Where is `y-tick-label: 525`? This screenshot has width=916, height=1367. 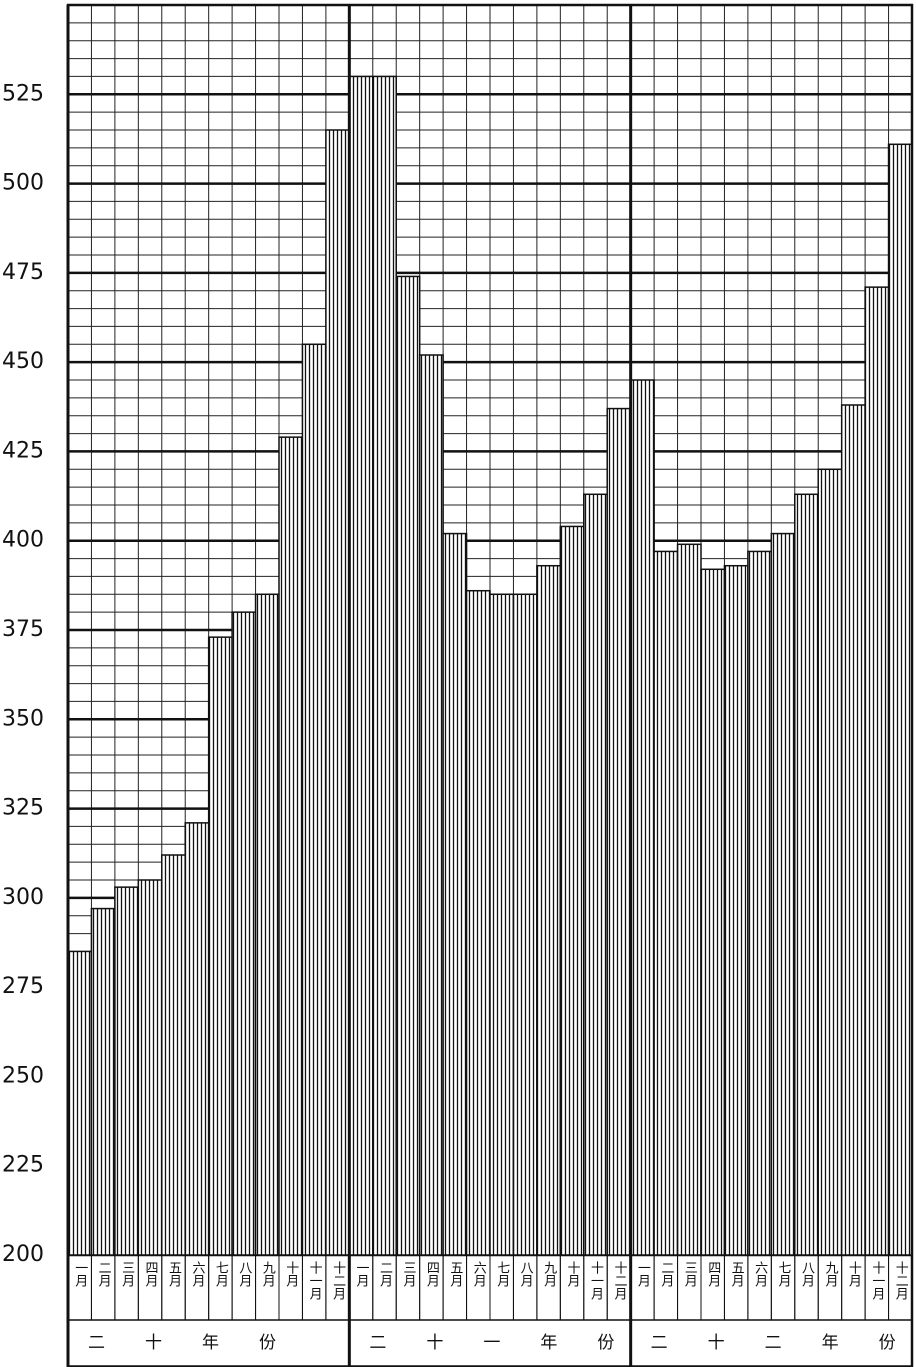 y-tick-label: 525 is located at coordinates (23, 93).